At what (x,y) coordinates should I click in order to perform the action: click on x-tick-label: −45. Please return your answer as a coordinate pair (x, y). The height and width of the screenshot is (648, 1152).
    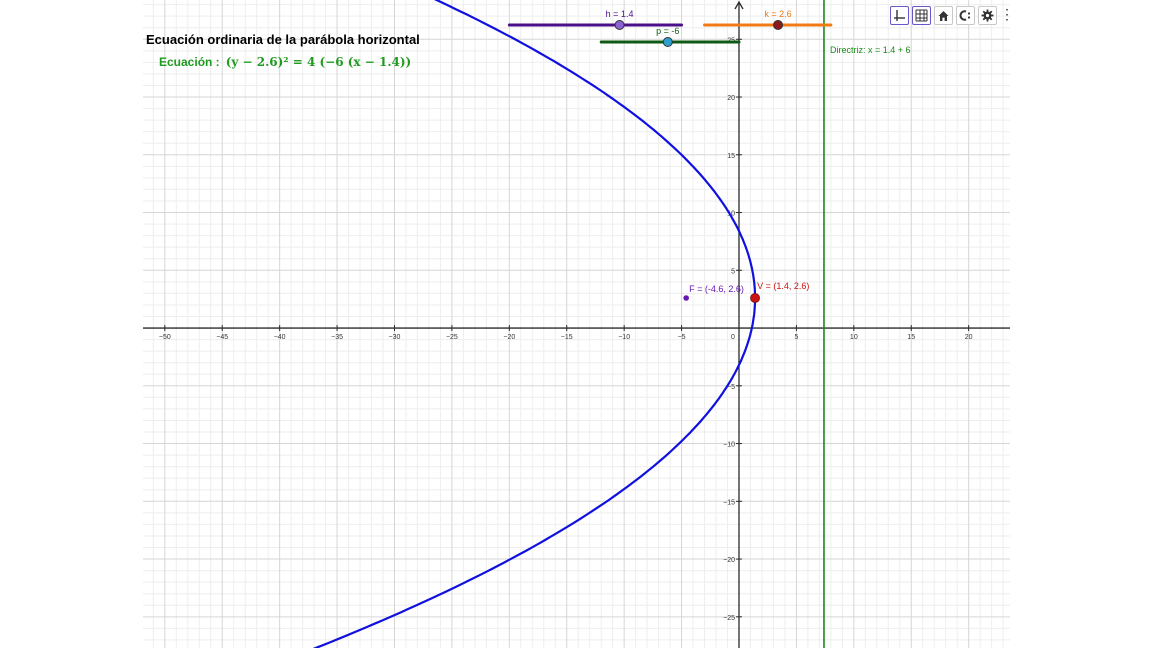
    Looking at the image, I should click on (222, 337).